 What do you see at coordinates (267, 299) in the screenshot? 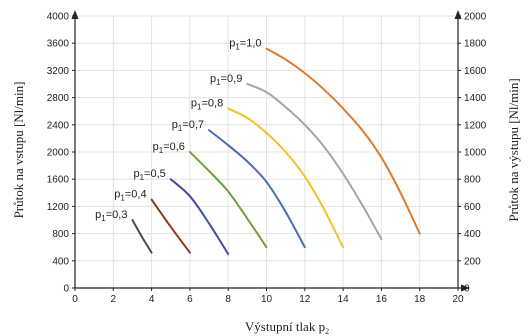
I see `x-tick-label: 10` at bounding box center [267, 299].